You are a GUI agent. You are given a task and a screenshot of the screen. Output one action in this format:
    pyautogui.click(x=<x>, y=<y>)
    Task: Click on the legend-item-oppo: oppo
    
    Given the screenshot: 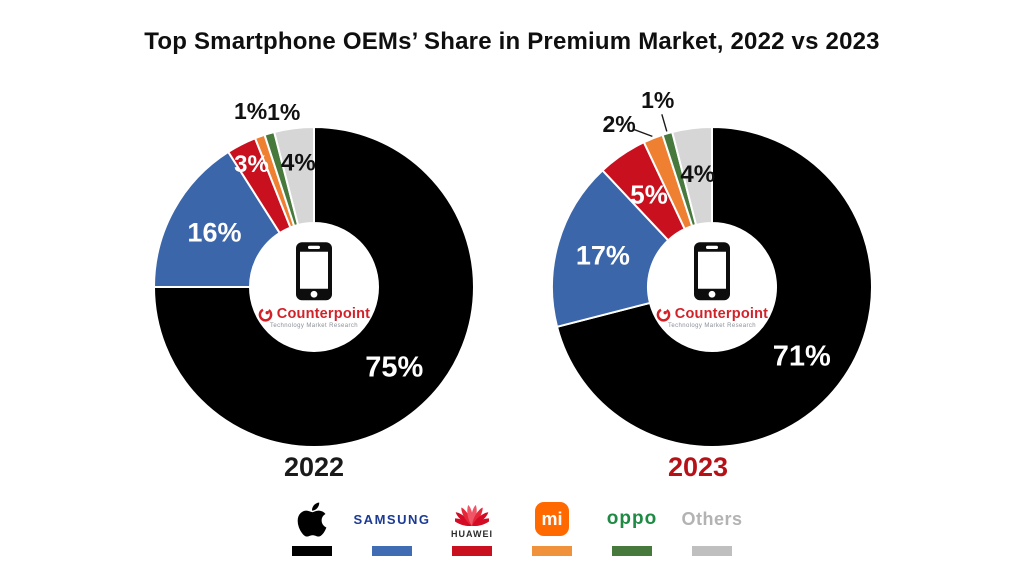 What is the action you would take?
    pyautogui.click(x=632, y=526)
    